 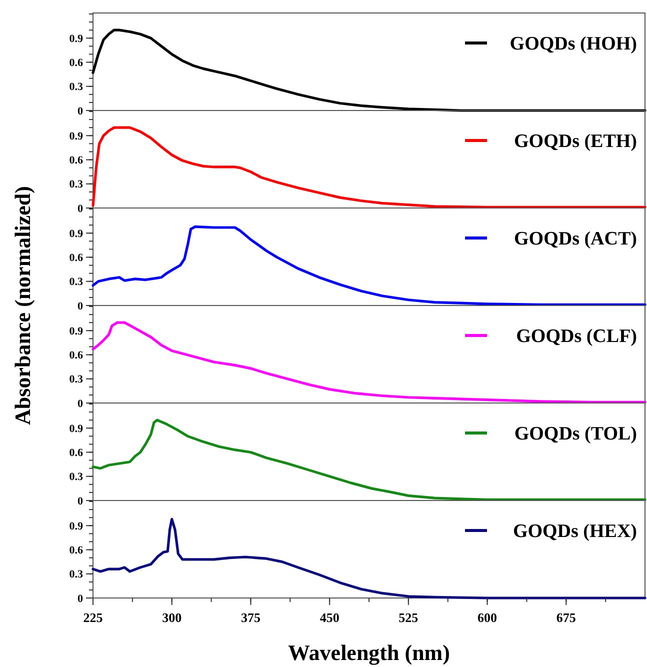 I want to click on legend-label: GOQDs (ACT), so click(x=575, y=239).